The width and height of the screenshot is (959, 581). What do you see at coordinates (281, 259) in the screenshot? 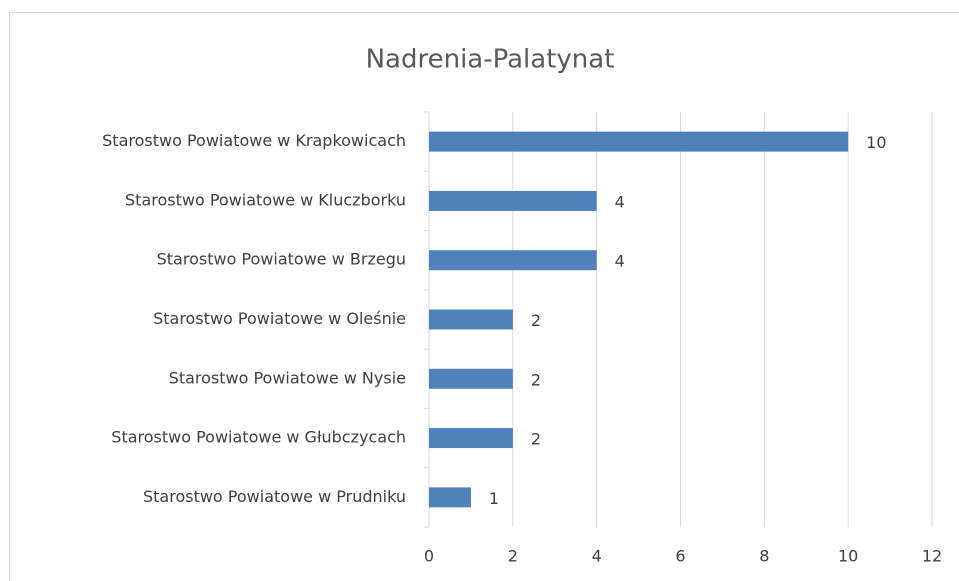
I see `y-tick-label: Starostwo Powiatowe w Brzegu` at bounding box center [281, 259].